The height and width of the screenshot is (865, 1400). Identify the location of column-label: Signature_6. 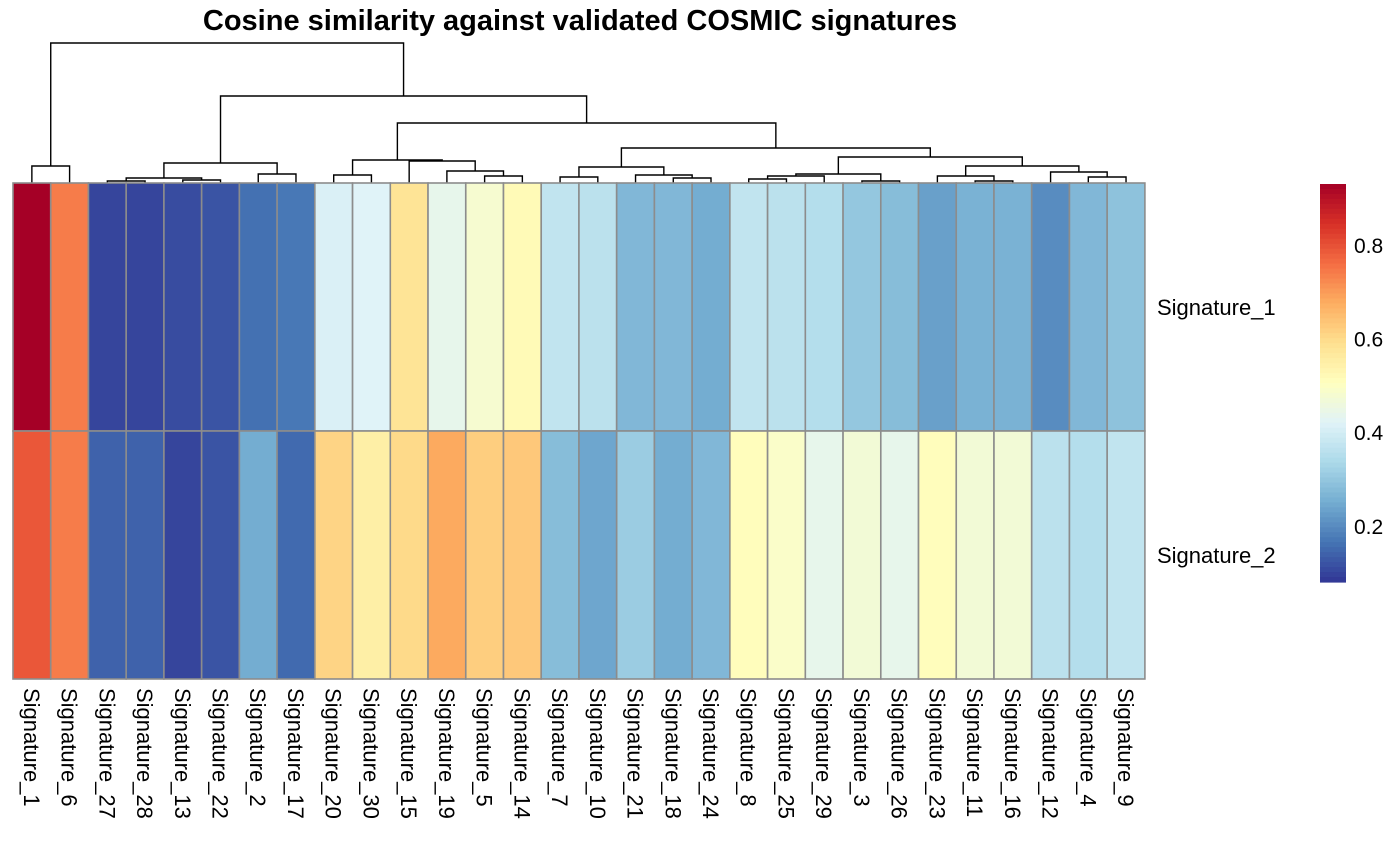
(69, 747).